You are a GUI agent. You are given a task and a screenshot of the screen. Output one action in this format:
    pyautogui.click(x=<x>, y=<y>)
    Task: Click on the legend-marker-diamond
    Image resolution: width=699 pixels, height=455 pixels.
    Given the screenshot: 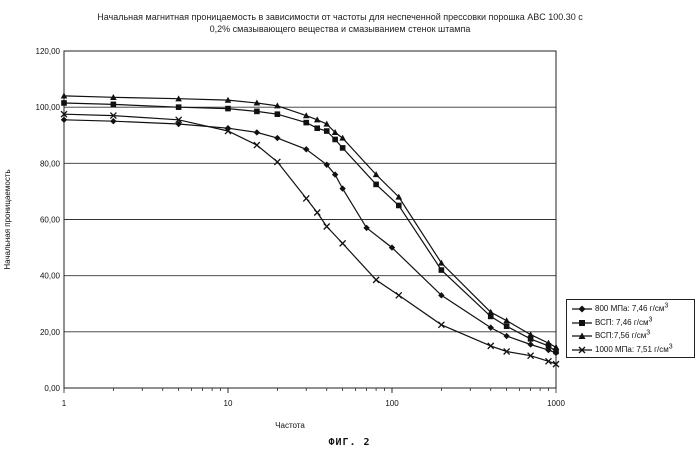 What is the action you would take?
    pyautogui.click(x=582, y=309)
    